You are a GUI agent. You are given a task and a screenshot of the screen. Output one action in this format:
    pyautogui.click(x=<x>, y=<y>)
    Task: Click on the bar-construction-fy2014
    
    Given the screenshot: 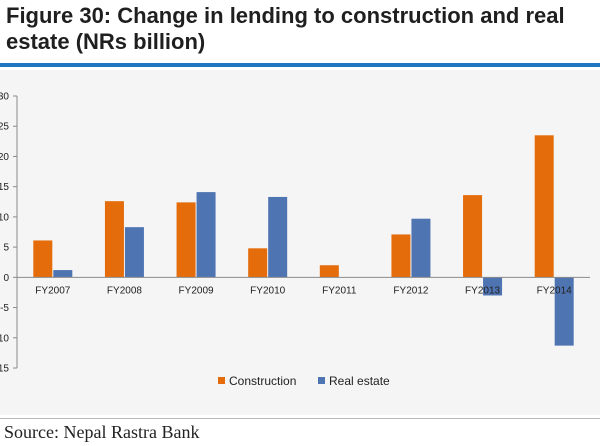 What is the action you would take?
    pyautogui.click(x=544, y=206)
    